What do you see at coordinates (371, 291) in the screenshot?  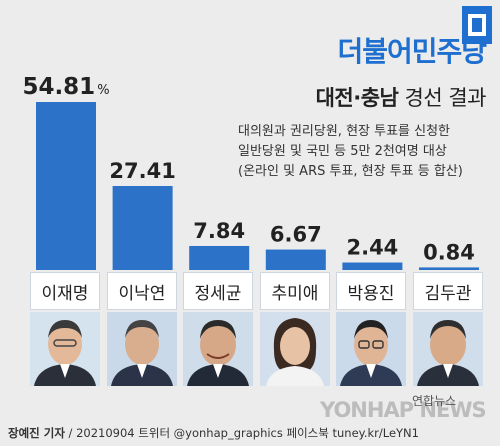 I see `candidate-name: 박용진` at bounding box center [371, 291].